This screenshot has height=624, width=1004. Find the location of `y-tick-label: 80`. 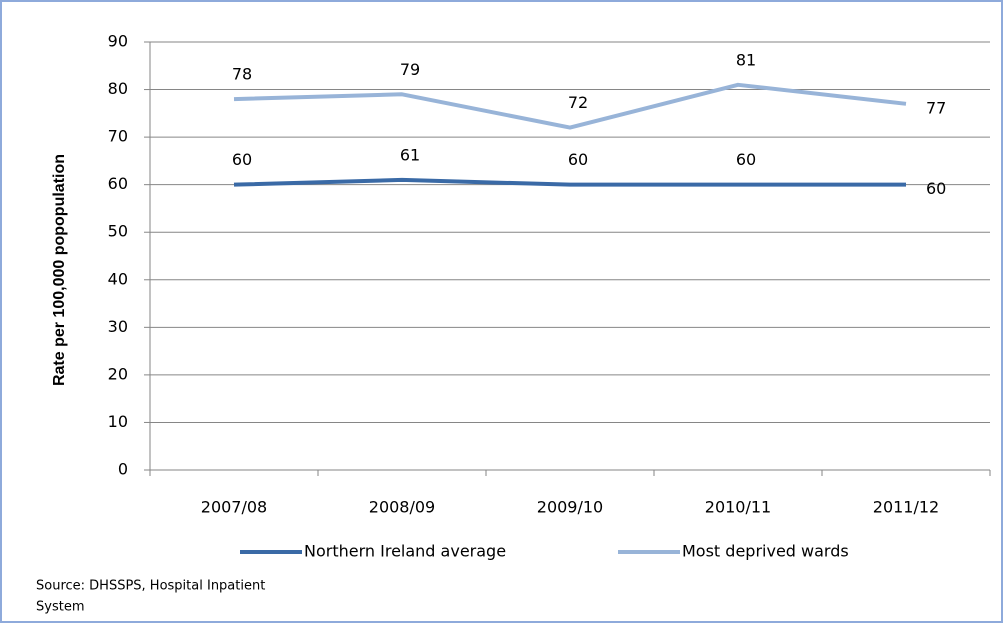

y-tick-label: 80 is located at coordinates (118, 88).